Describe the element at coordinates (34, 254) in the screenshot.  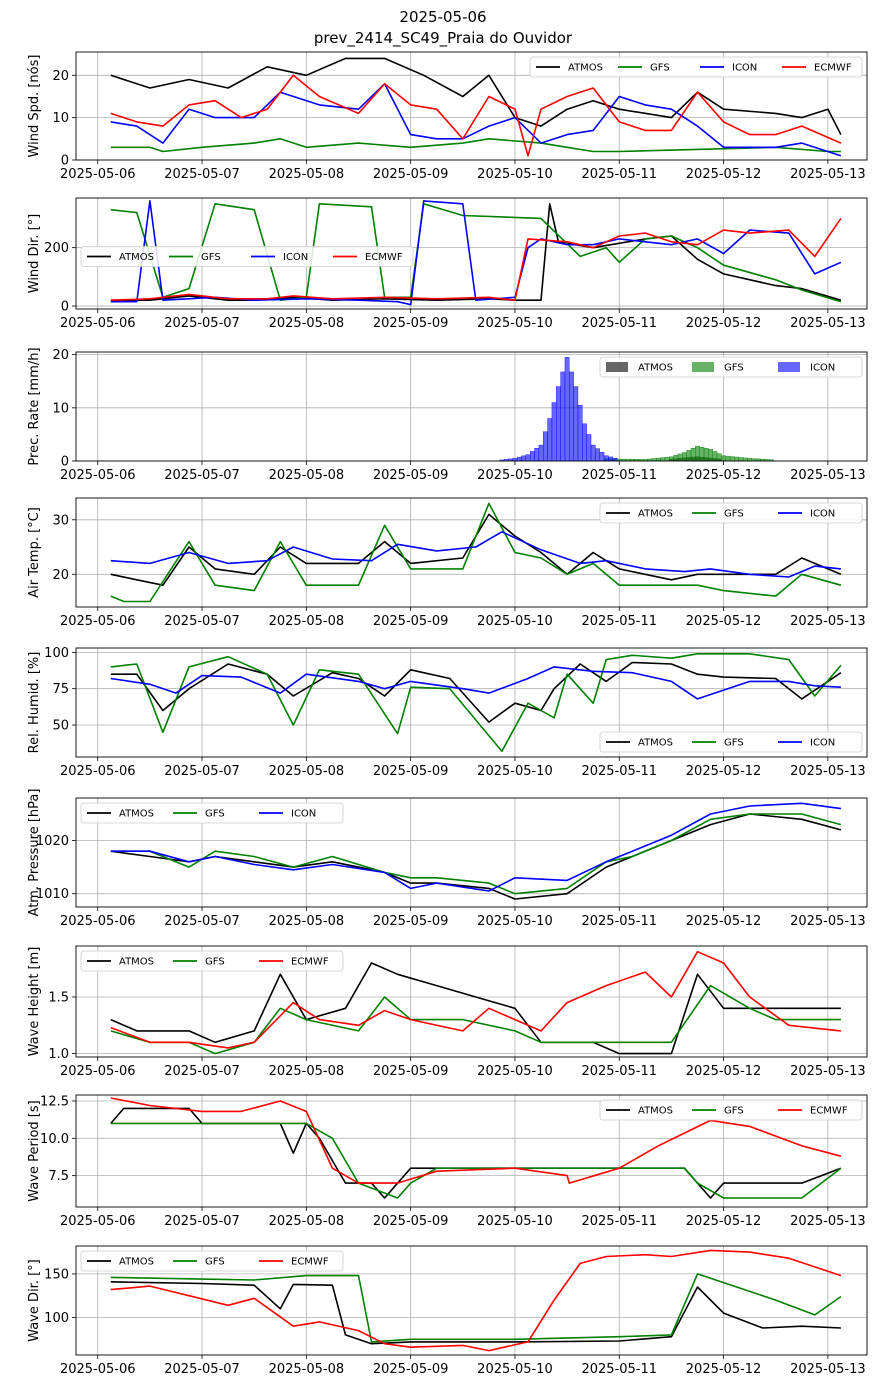
I see `y-axis-label: Wind Dir. [°]` at that location.